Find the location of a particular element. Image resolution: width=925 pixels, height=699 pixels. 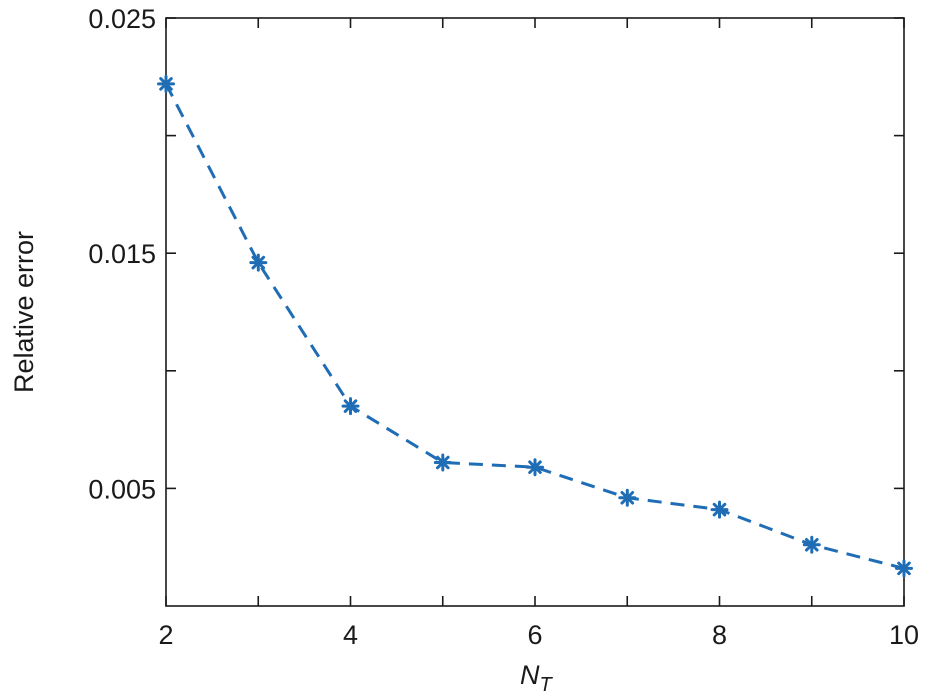

x-tick-label: 2 is located at coordinates (165, 635).